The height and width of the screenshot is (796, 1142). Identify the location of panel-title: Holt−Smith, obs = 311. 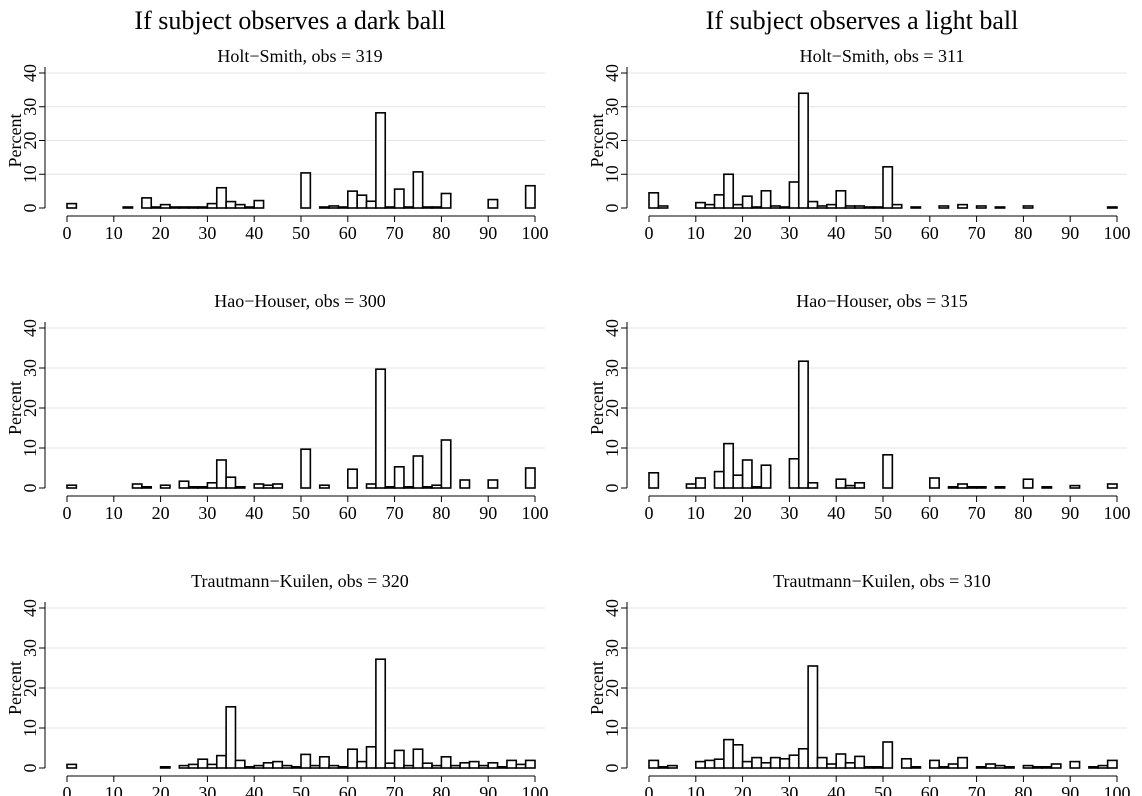
(882, 56).